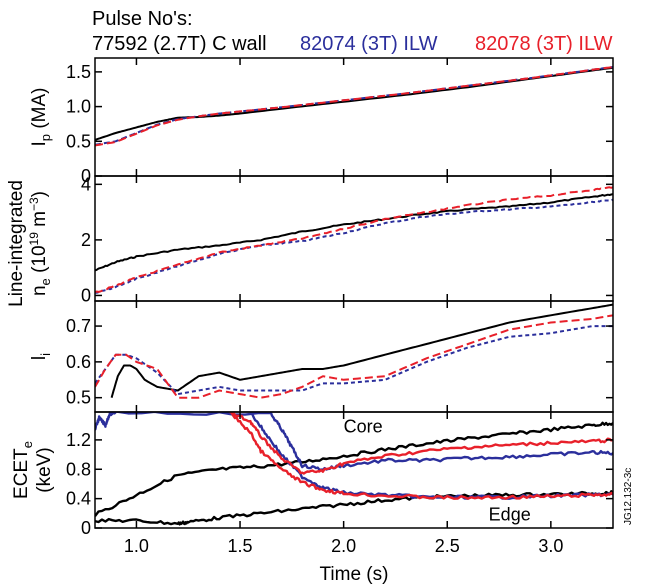 This screenshot has height=585, width=645. Describe the element at coordinates (354, 574) in the screenshot. I see `x-axis-label: Time (s)` at that location.